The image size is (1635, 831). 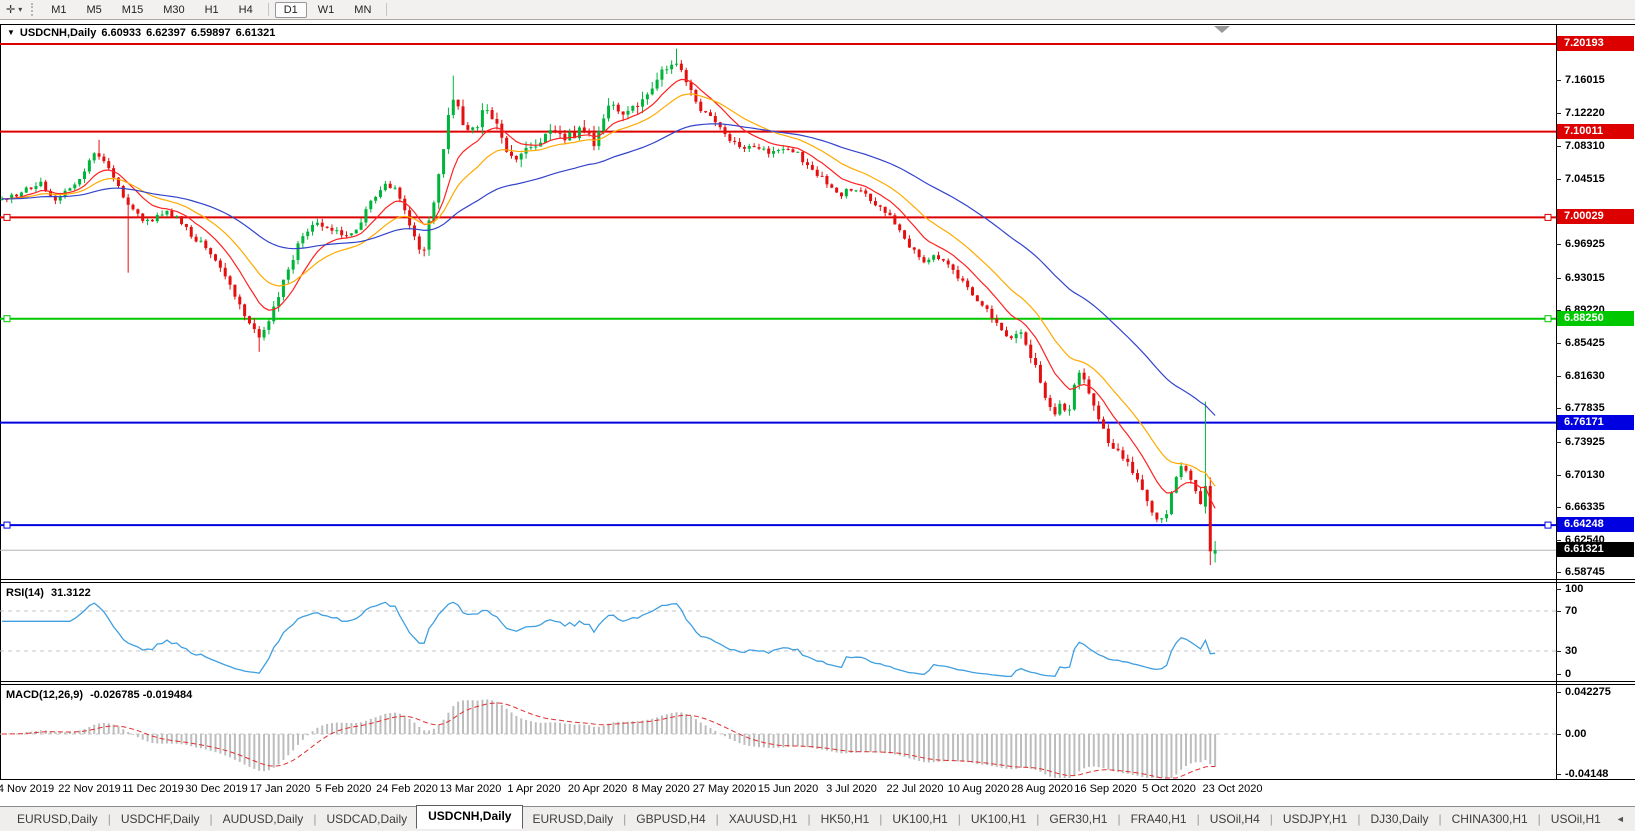 I want to click on tab-scroll-arrows: ◄►, so click(x=1622, y=819).